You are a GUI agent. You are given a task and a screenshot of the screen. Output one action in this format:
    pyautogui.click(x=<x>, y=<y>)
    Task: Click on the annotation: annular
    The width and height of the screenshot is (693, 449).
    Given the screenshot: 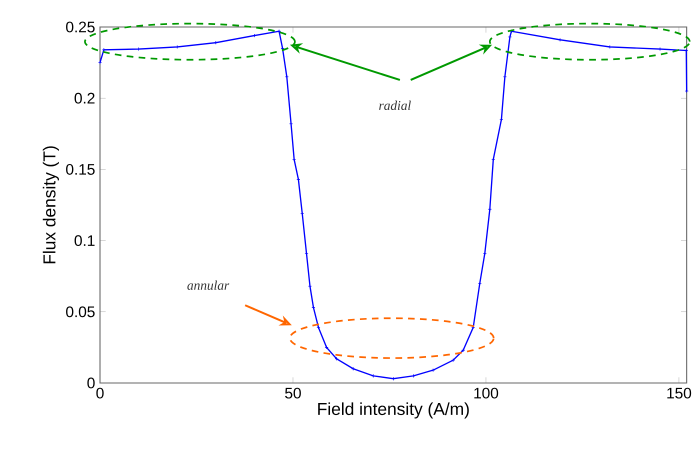 What is the action you would take?
    pyautogui.click(x=208, y=285)
    